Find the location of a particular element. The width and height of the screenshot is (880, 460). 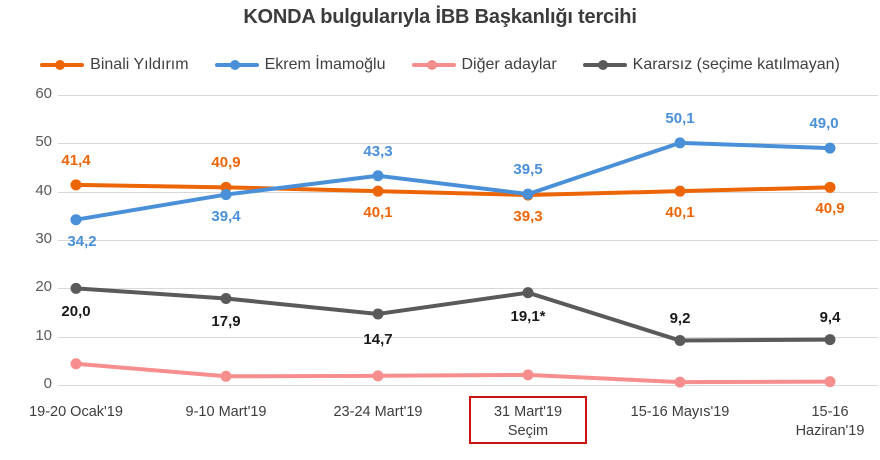

y-axis-tick-label: 60 is located at coordinates (43, 93).